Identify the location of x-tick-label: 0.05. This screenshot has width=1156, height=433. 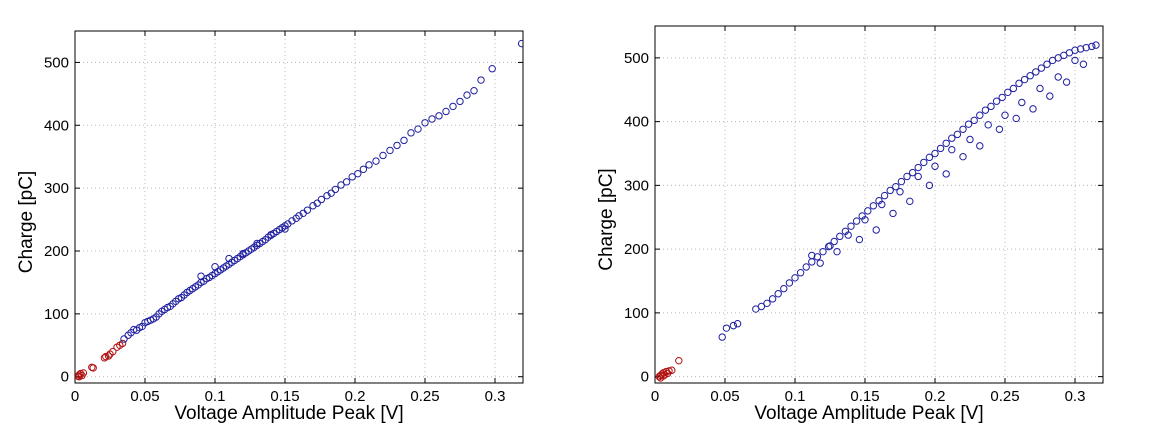
(724, 396).